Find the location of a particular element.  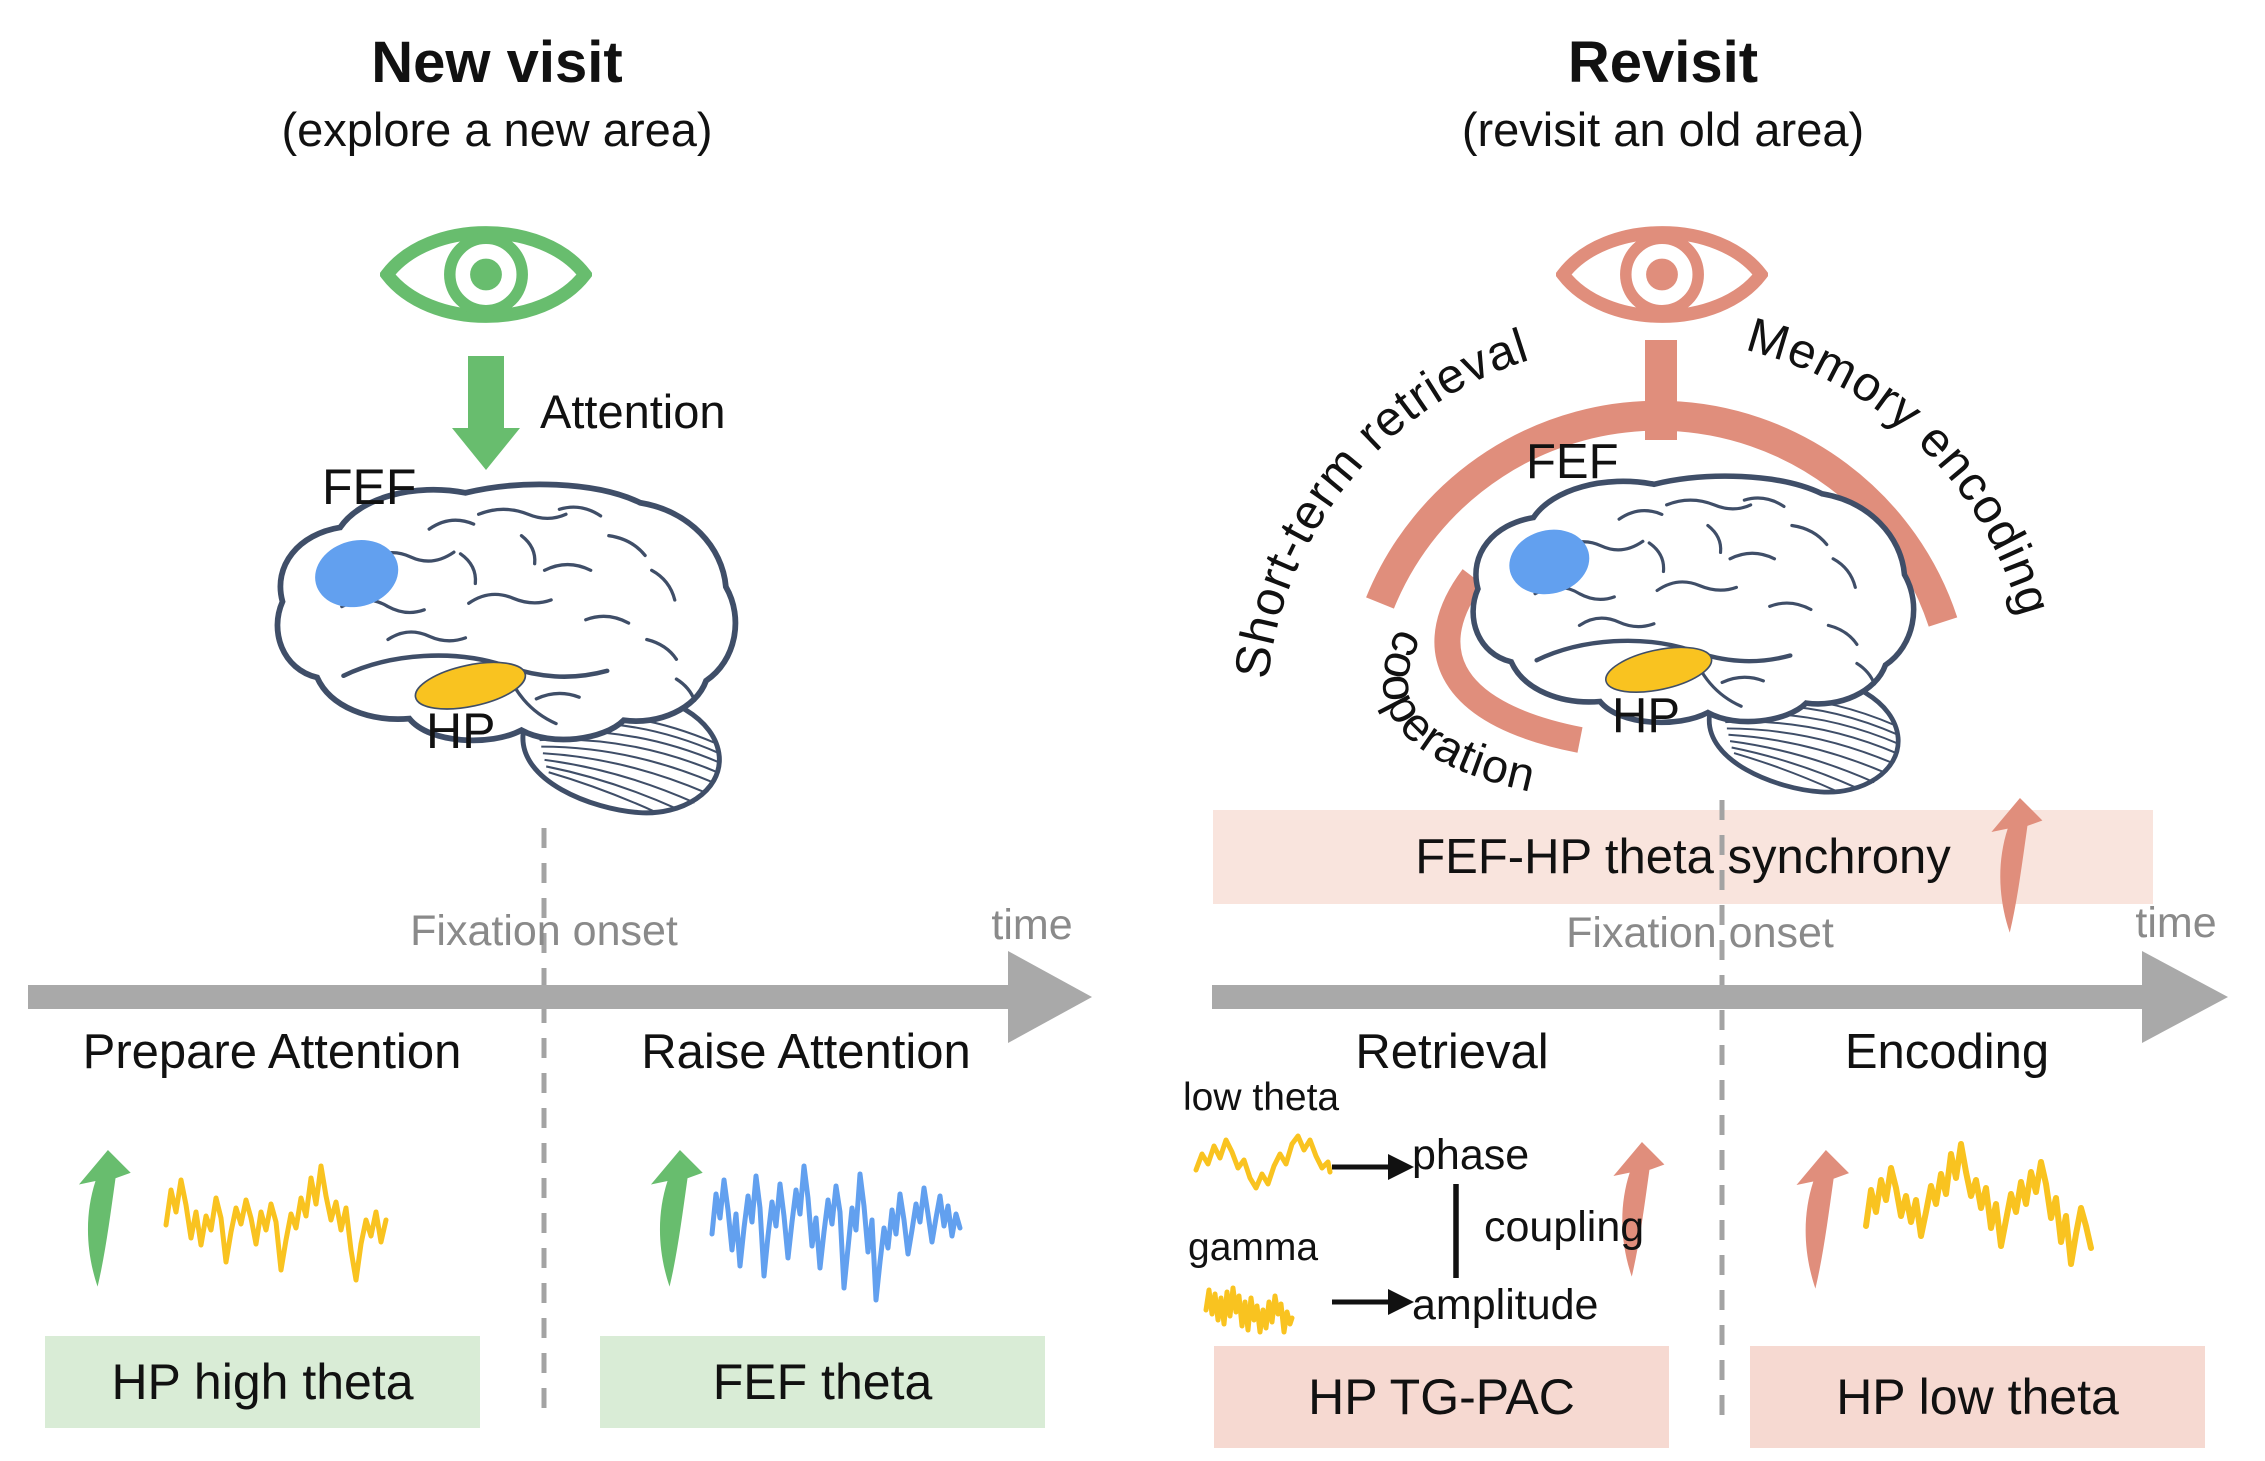

fef-hp-theta-synchrony-label: FEF-HP theta synchrony is located at coordinates (1683, 857).